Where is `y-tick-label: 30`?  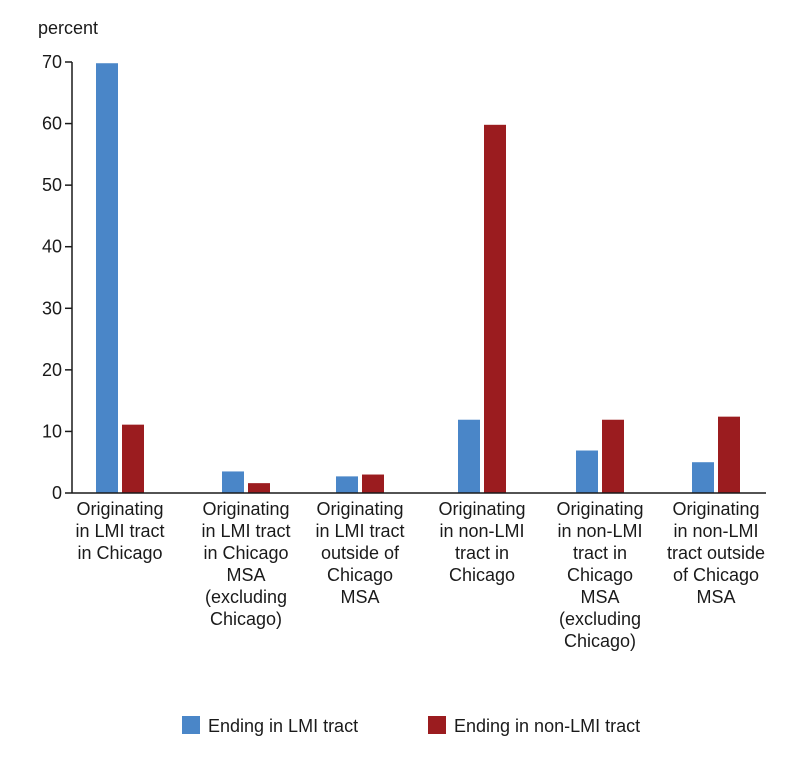
y-tick-label: 30 is located at coordinates (52, 308).